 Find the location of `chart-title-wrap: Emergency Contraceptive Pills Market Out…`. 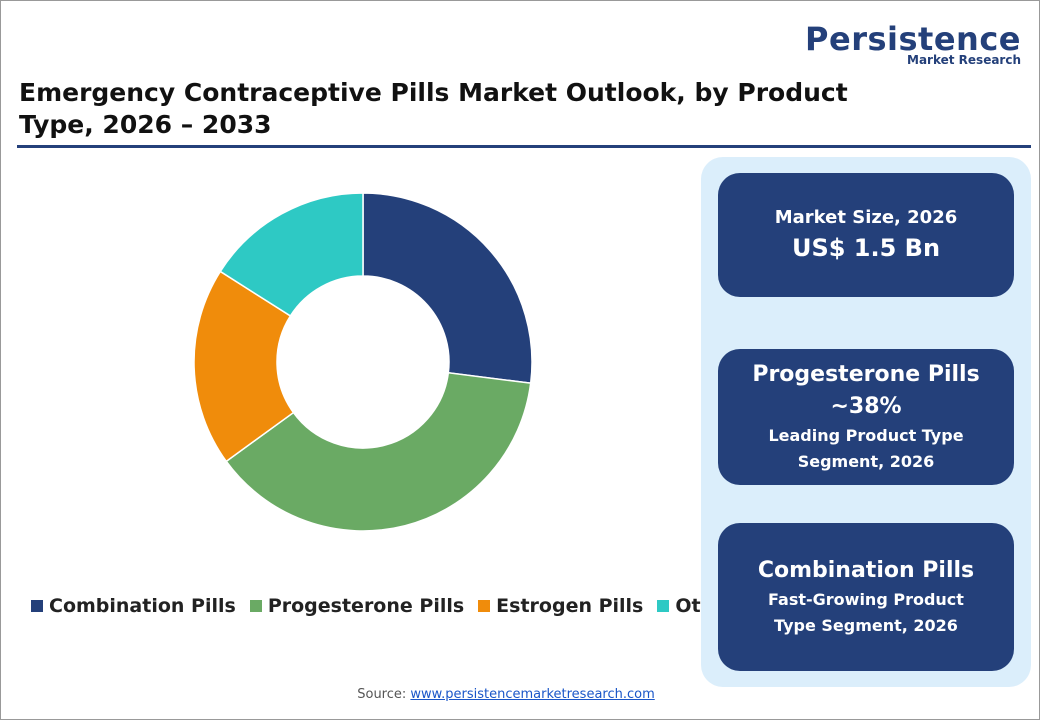

chart-title-wrap: Emergency Contraceptive Pills Market Out… is located at coordinates (469, 109).